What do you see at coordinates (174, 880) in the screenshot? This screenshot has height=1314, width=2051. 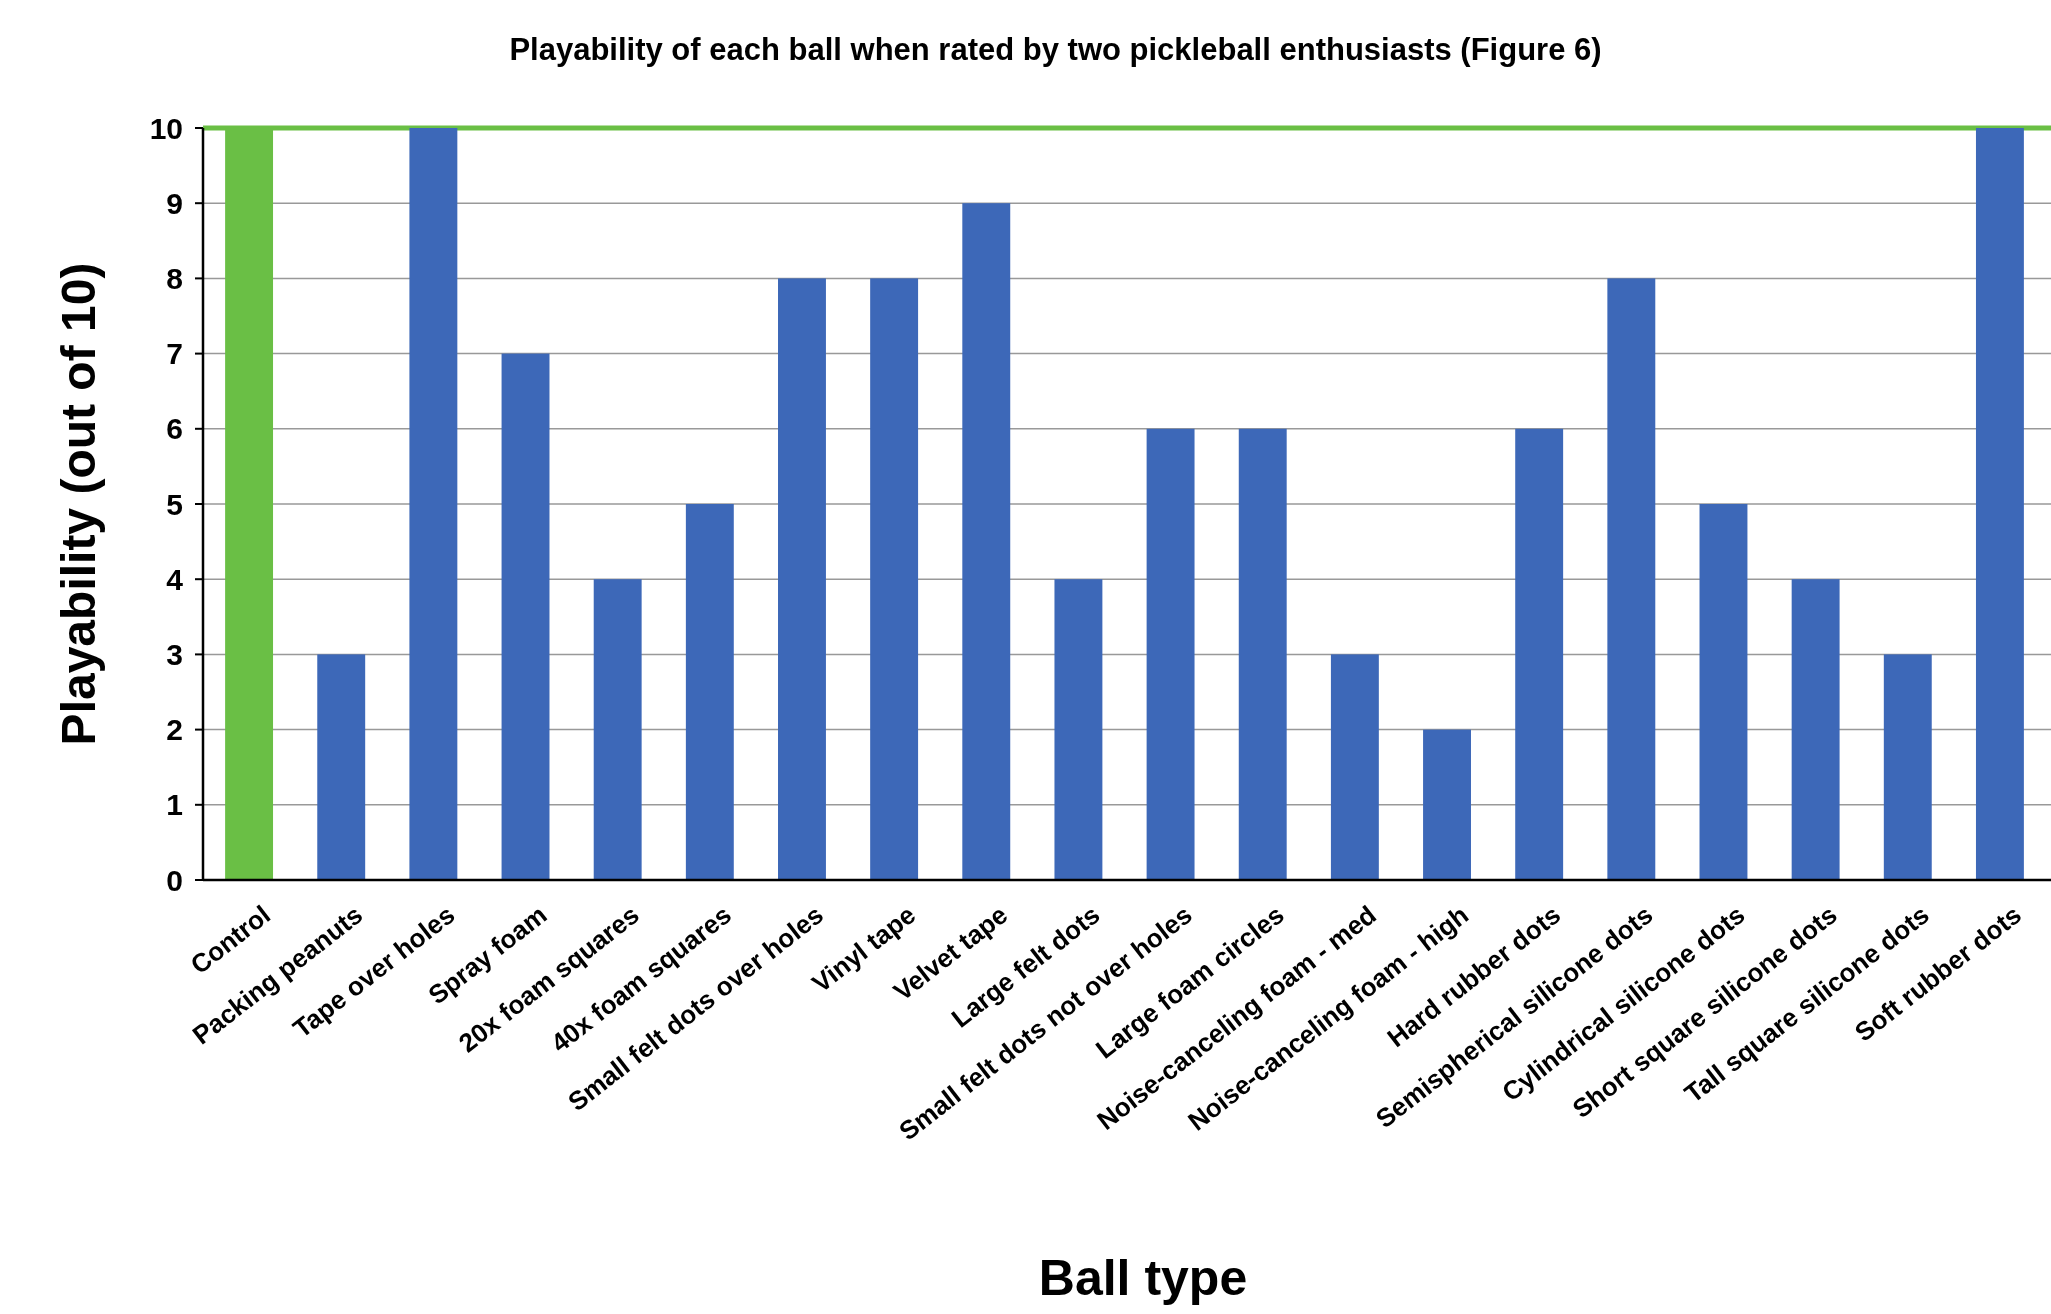 I see `y-tick-label: 0` at bounding box center [174, 880].